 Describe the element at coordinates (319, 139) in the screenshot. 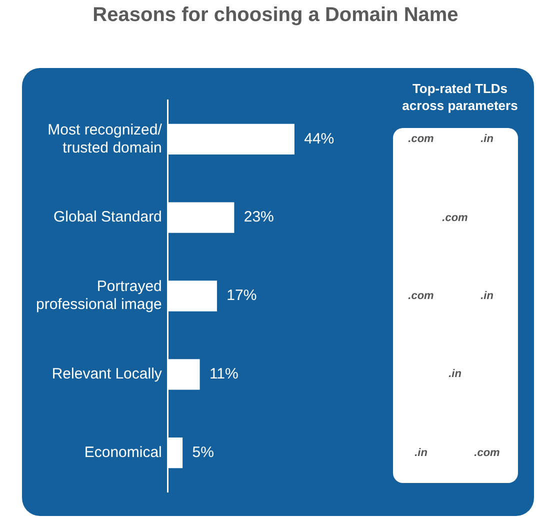

I see `data-label: 44%` at that location.